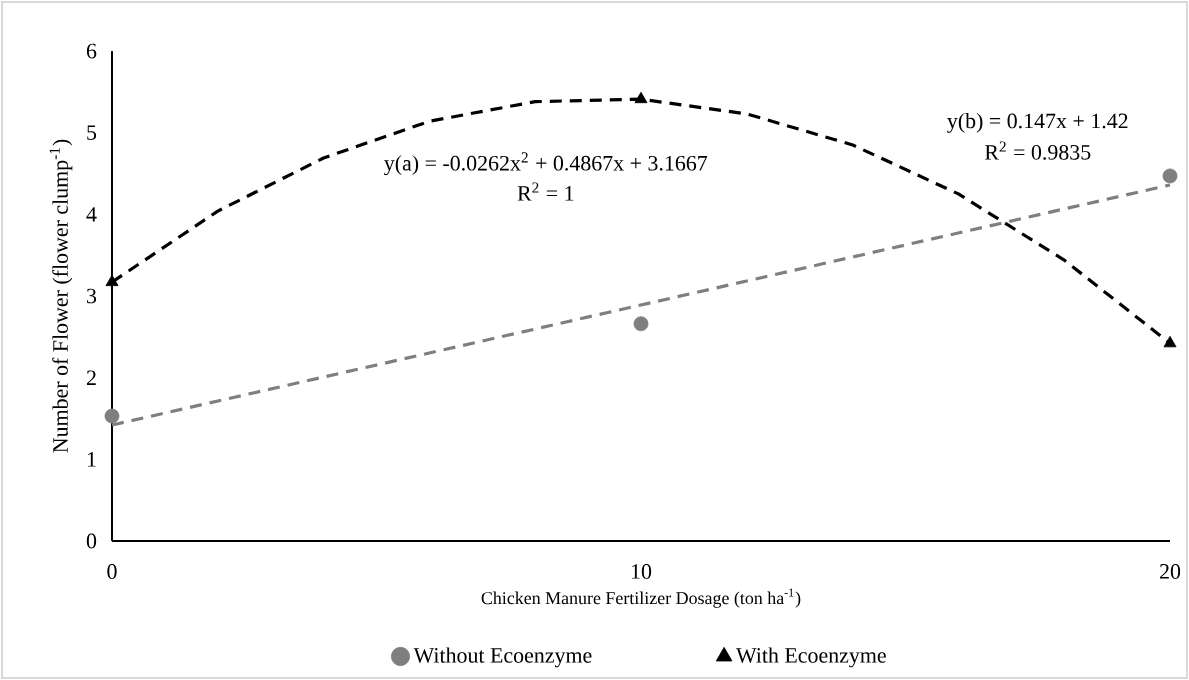 Image resolution: width=1189 pixels, height=680 pixels. Describe the element at coordinates (91, 214) in the screenshot. I see `y-tick-label: 4` at that location.